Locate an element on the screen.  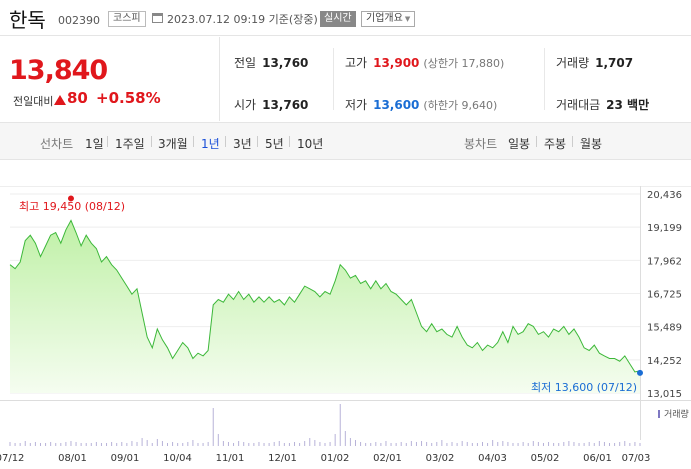
company-info-label: 기업개요 is located at coordinates (384, 18).